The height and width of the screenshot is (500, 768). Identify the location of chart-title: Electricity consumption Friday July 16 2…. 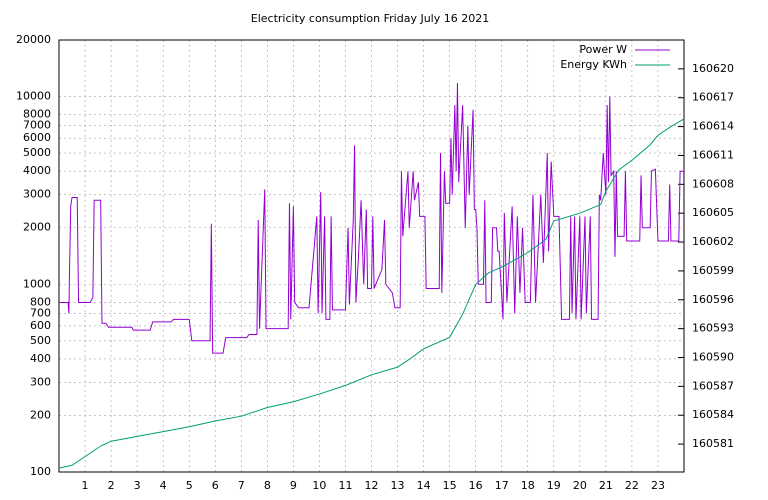
(370, 18).